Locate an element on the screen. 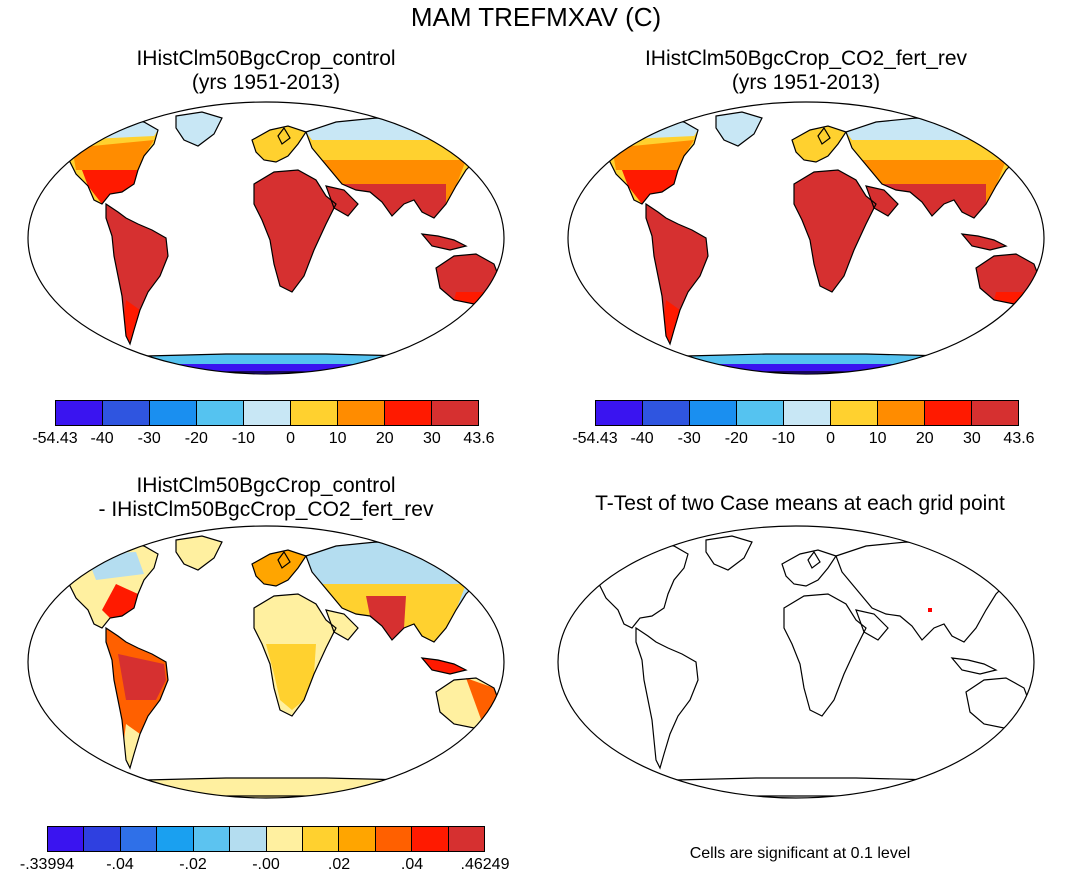 The height and width of the screenshot is (876, 1072). colorbar-difference-tick-label: -.02 is located at coordinates (193, 864).